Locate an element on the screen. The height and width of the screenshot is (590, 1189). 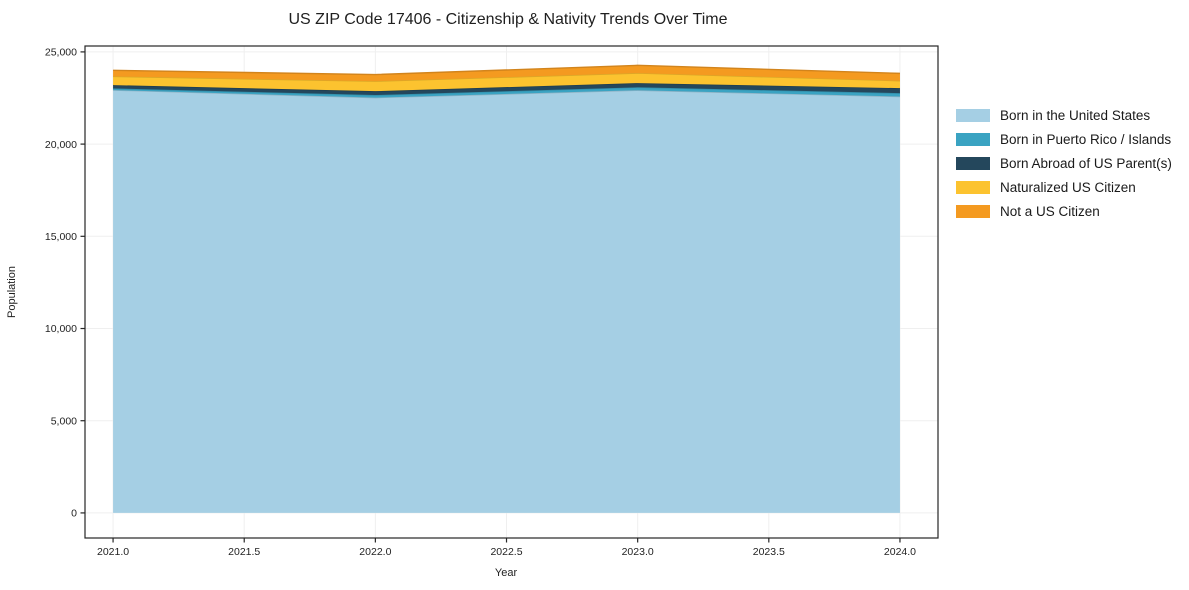
legend-item-born-in-puerto-rico-islands: Born in Puerto Rico / Islands is located at coordinates (1064, 139).